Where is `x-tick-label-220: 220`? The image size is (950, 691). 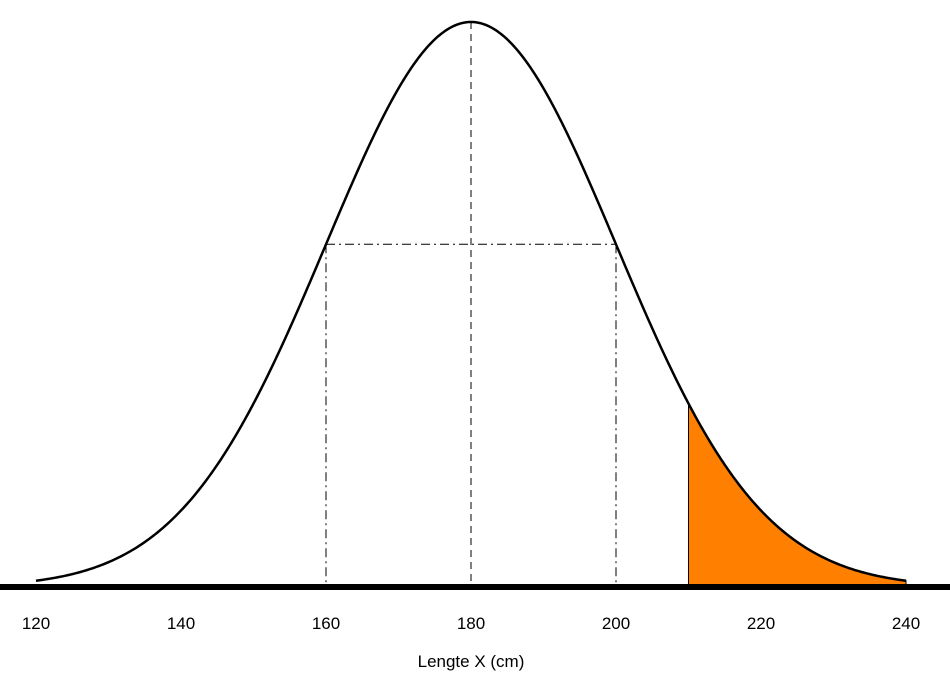
x-tick-label-220: 220 is located at coordinates (761, 623).